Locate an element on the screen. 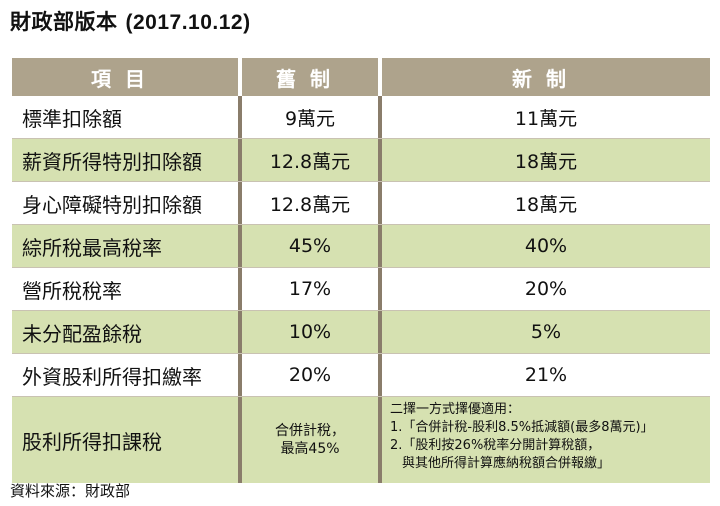 This screenshot has width=720, height=506. row-item: 標準扣除額 is located at coordinates (125, 117).